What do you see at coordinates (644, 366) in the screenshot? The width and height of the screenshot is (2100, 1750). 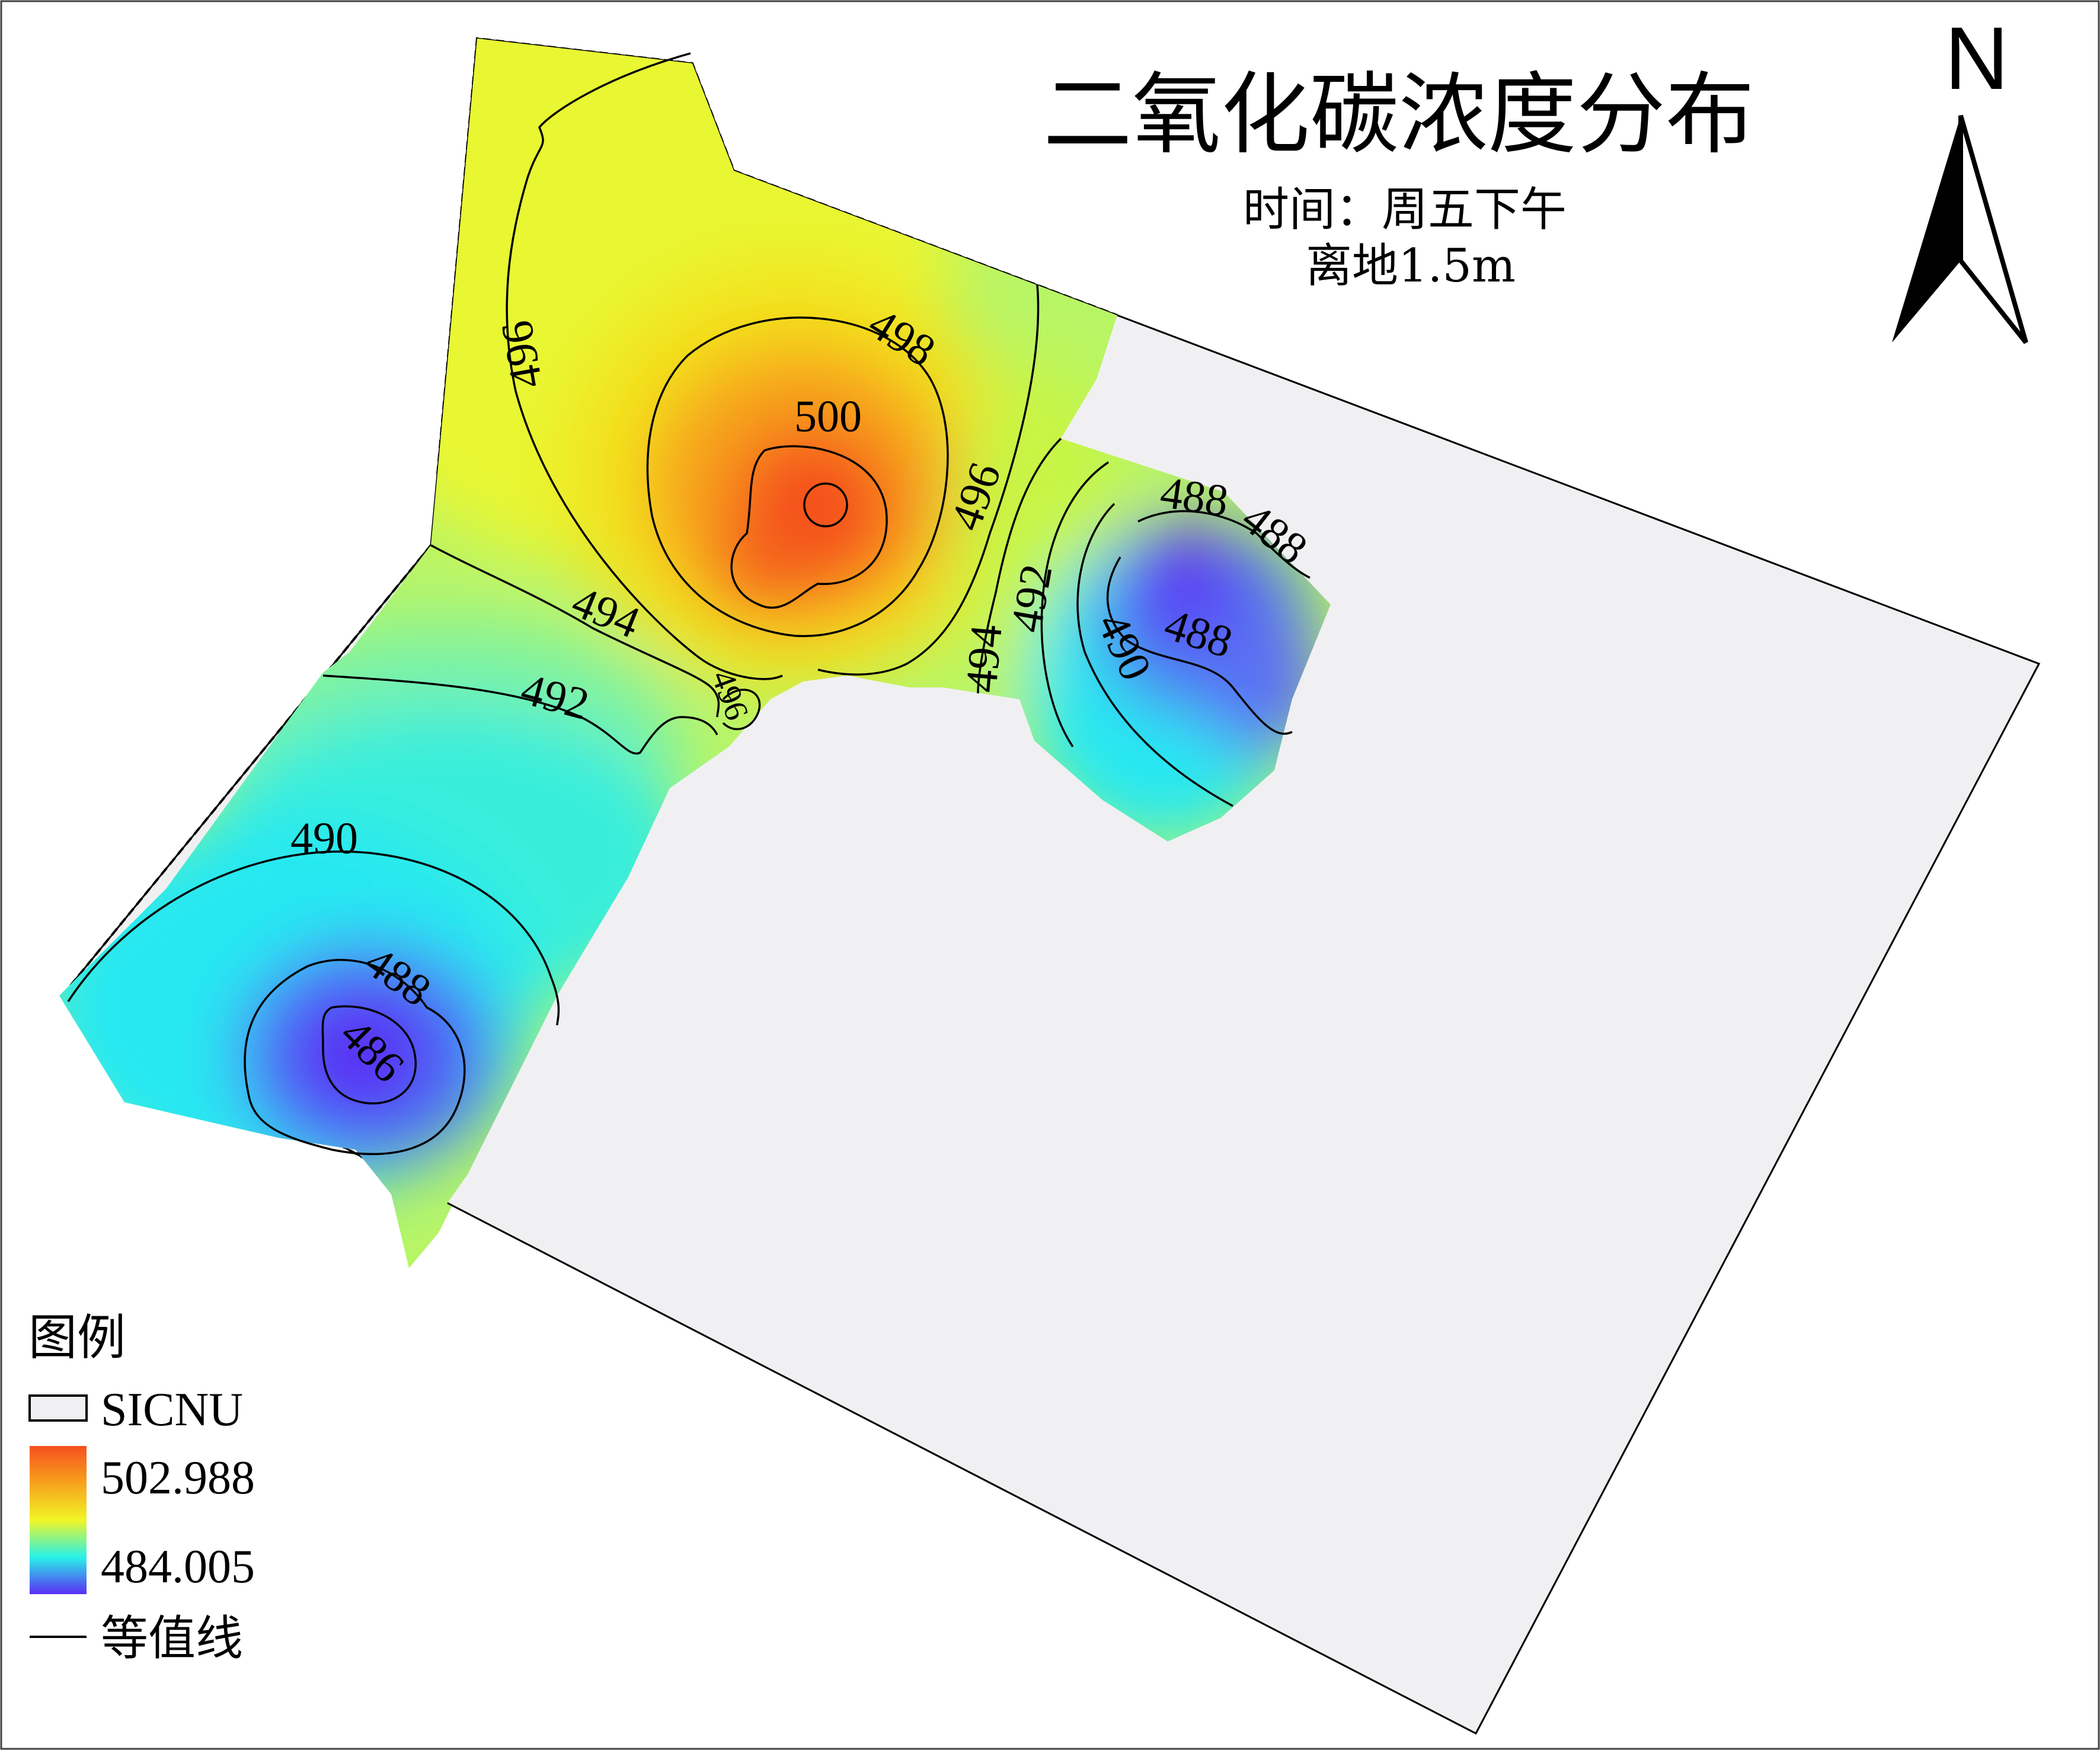 I see `contour-line-496-left` at bounding box center [644, 366].